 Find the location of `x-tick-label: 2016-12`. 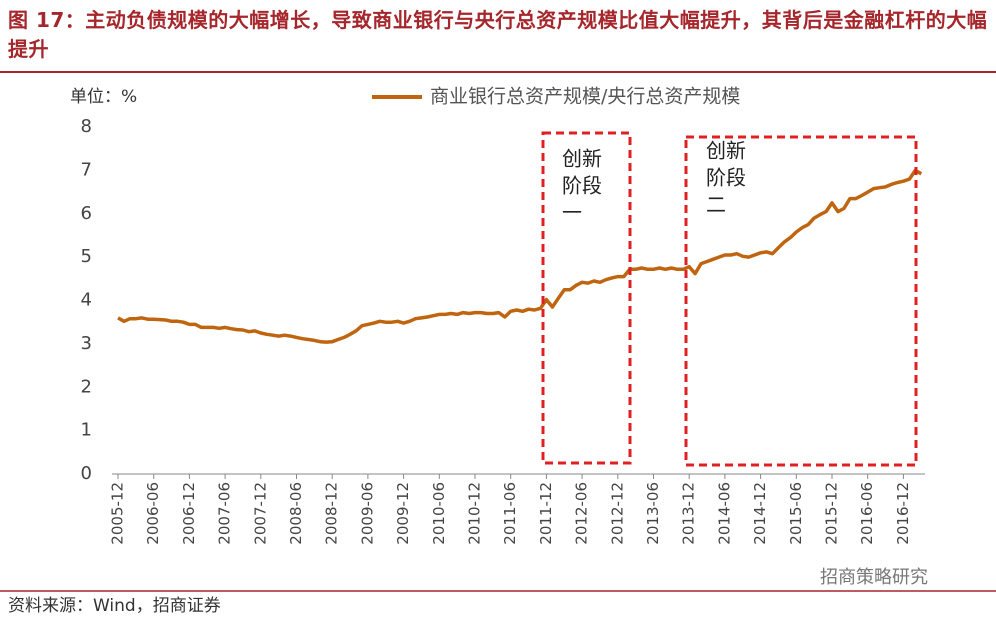

x-tick-label: 2016-12 is located at coordinates (903, 513).